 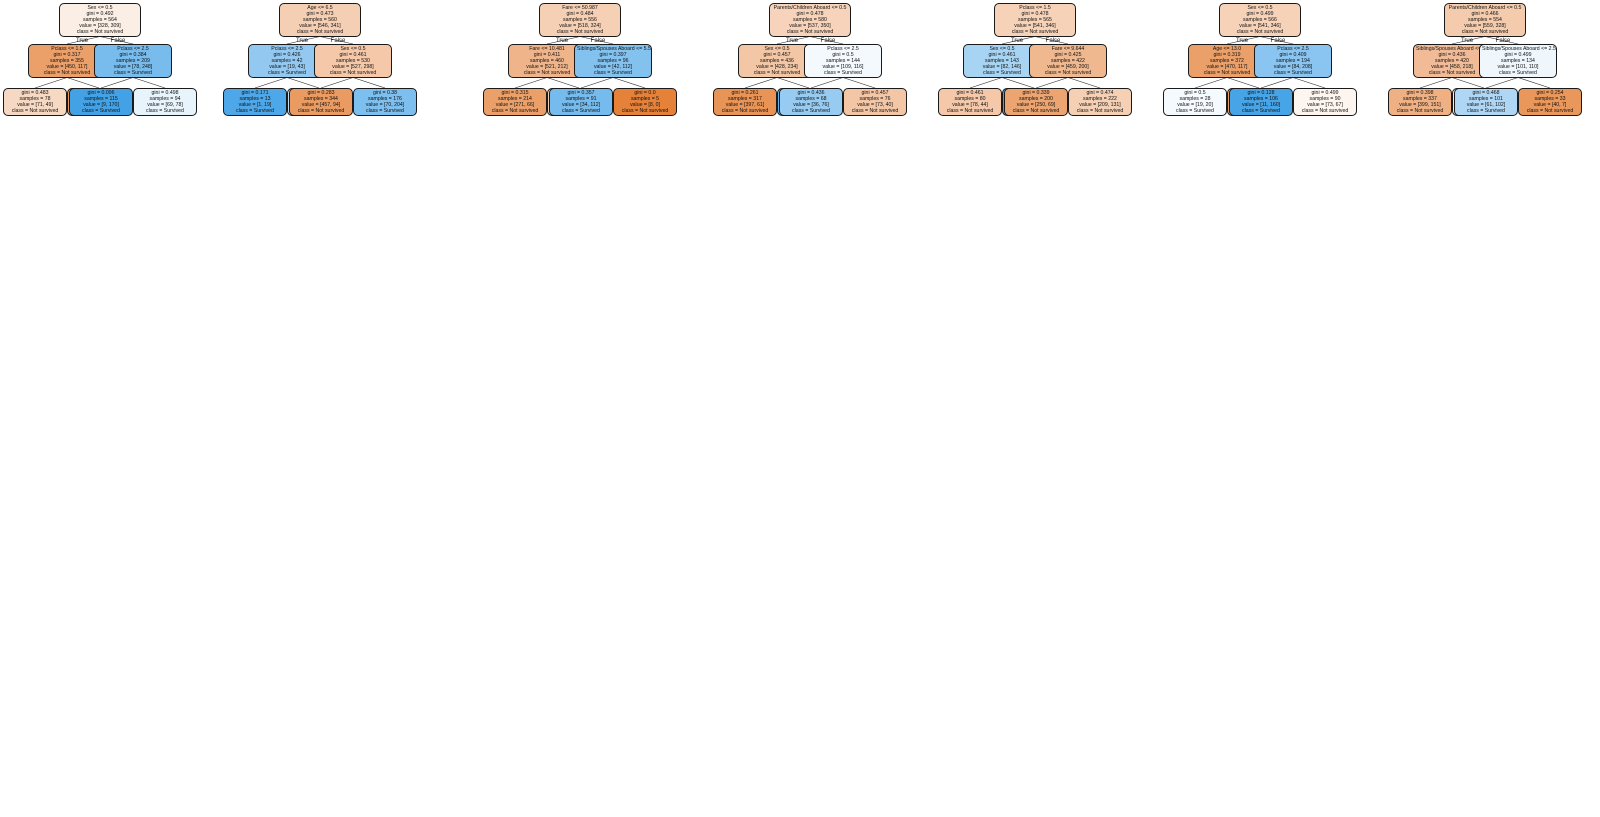 What do you see at coordinates (970, 105) in the screenshot?
I see `node-text-line: value = [78, 44]` at bounding box center [970, 105].